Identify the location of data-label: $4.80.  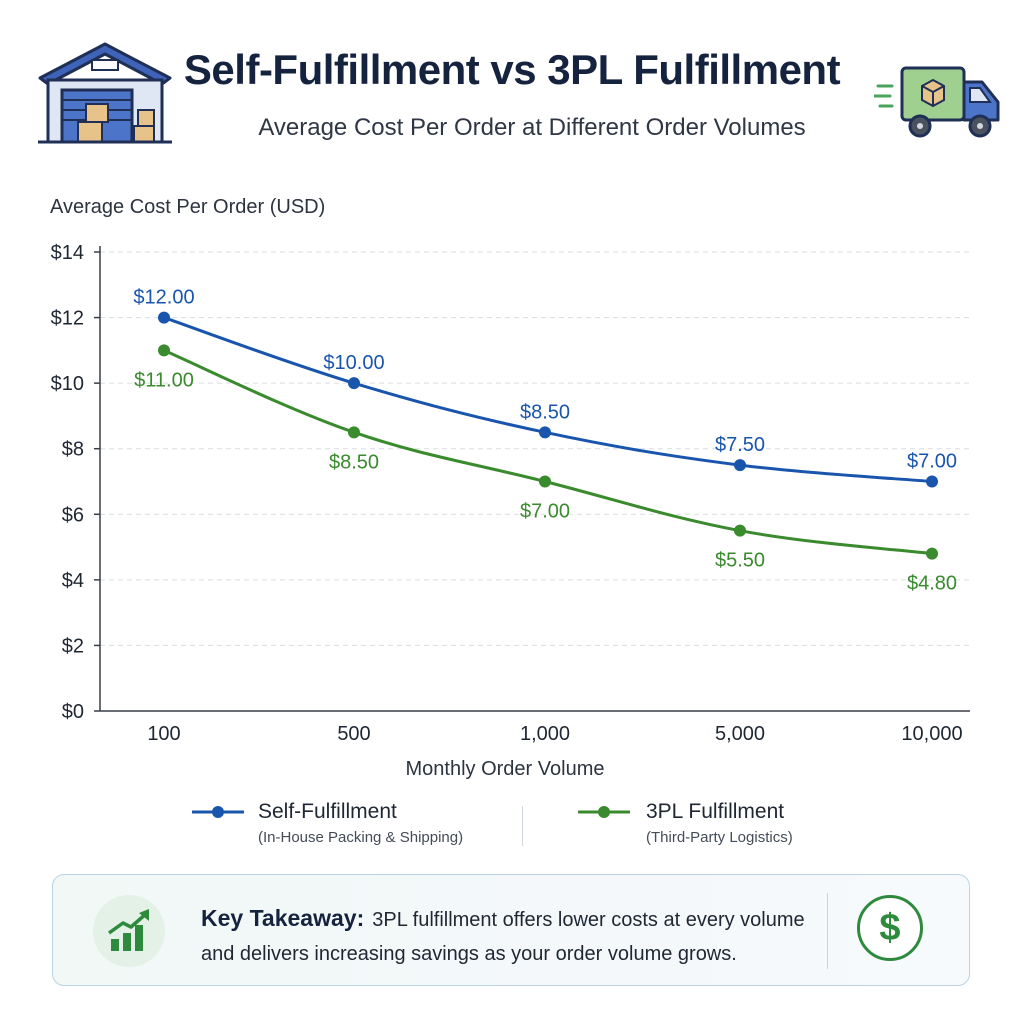
(932, 584).